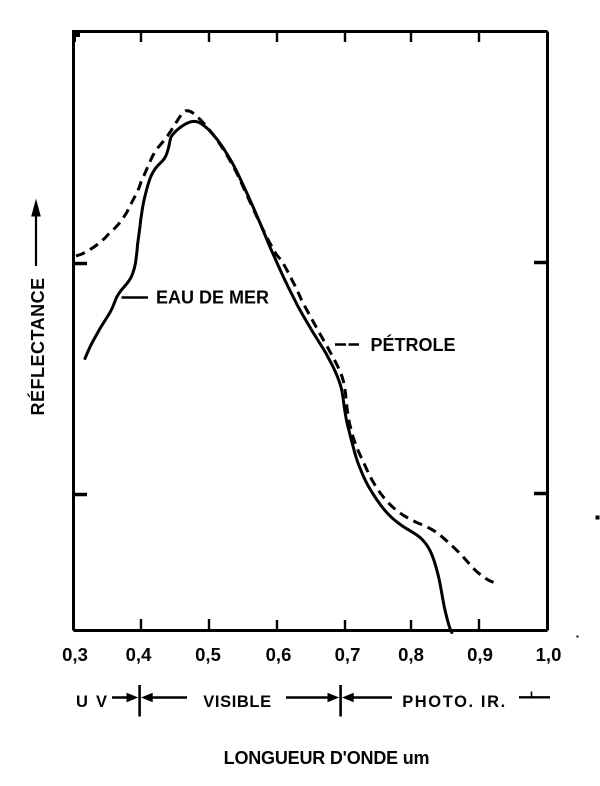  I want to click on svg-text: U, so click(82, 702).